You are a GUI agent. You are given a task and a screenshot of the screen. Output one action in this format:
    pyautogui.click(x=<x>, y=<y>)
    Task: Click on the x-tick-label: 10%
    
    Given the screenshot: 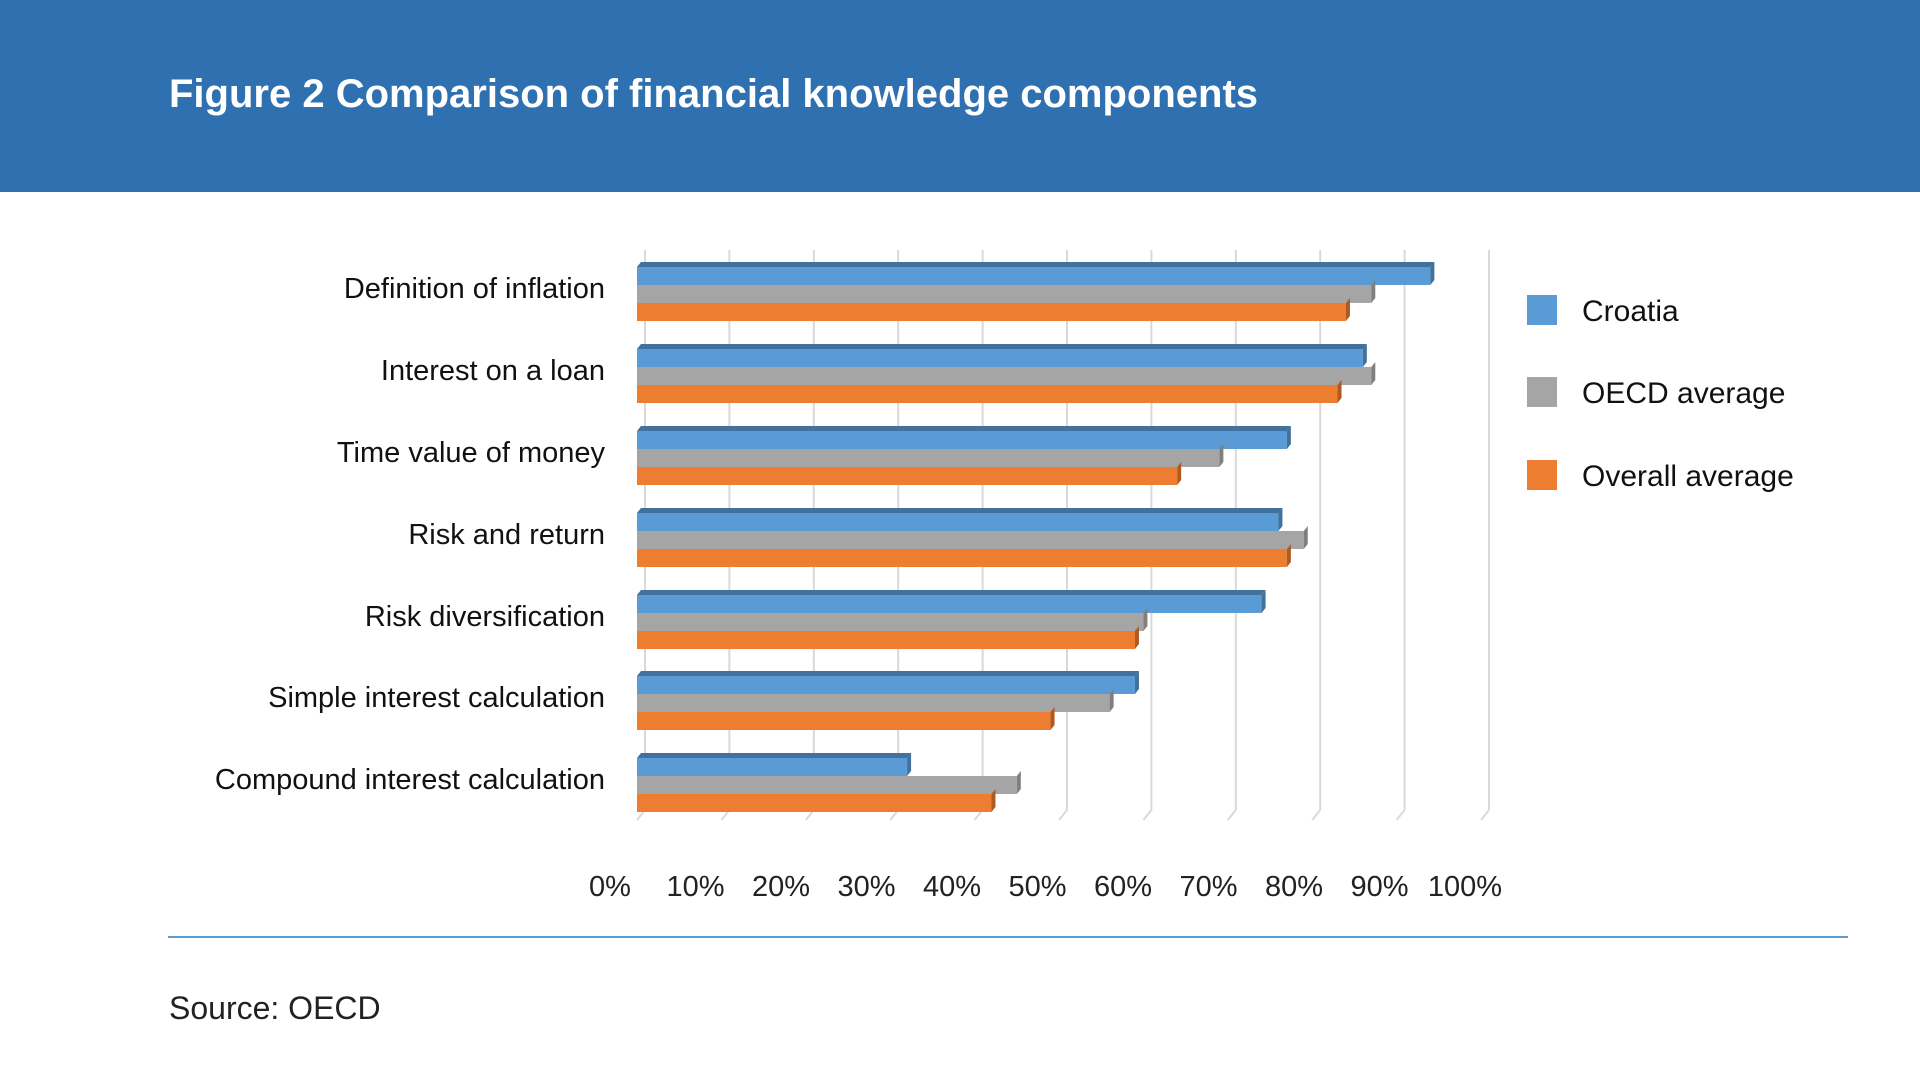 What is the action you would take?
    pyautogui.click(x=695, y=887)
    